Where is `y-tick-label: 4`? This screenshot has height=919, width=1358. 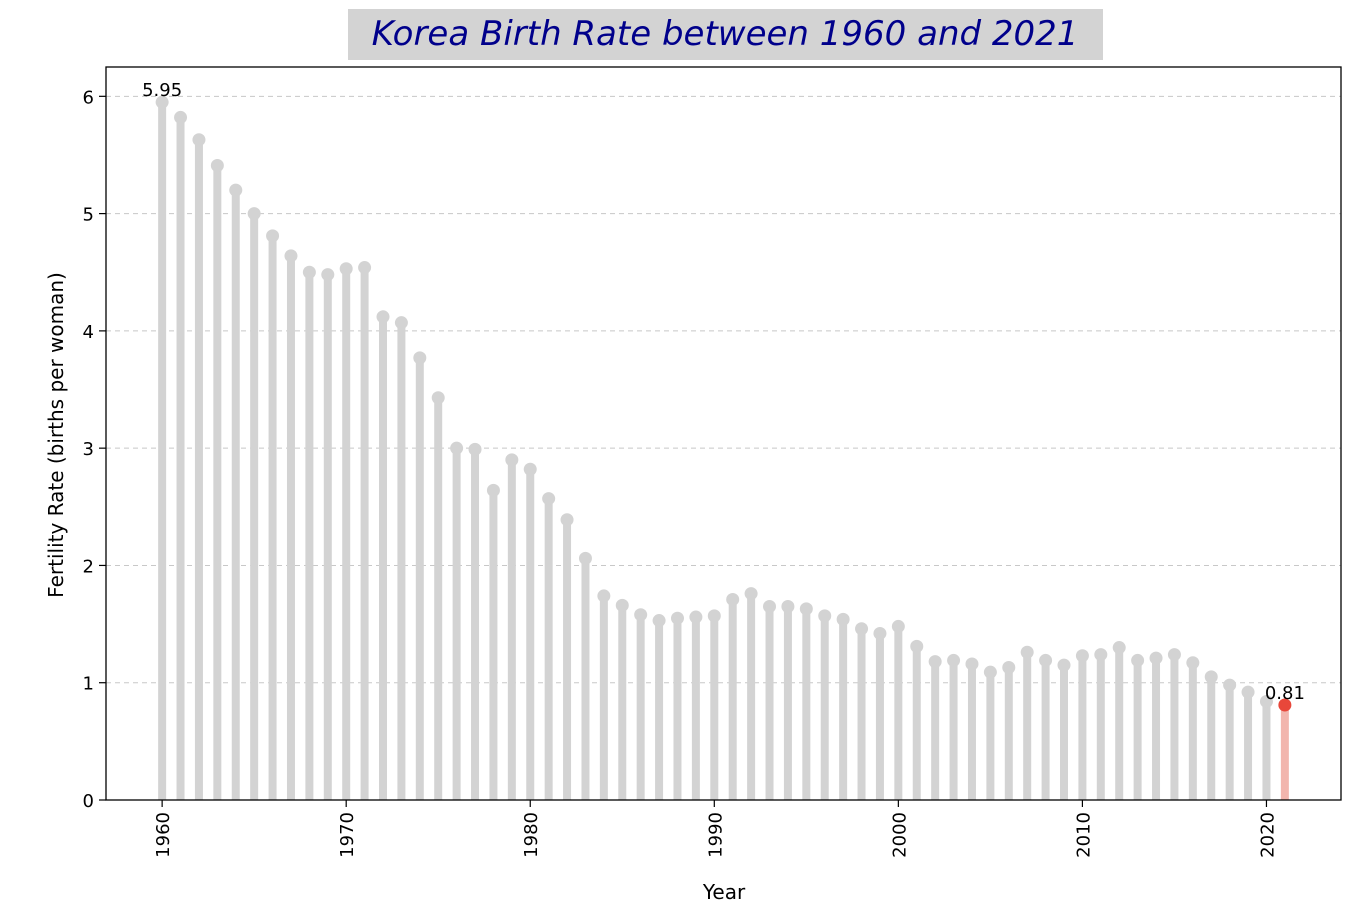
y-tick-label: 4 is located at coordinates (88, 332).